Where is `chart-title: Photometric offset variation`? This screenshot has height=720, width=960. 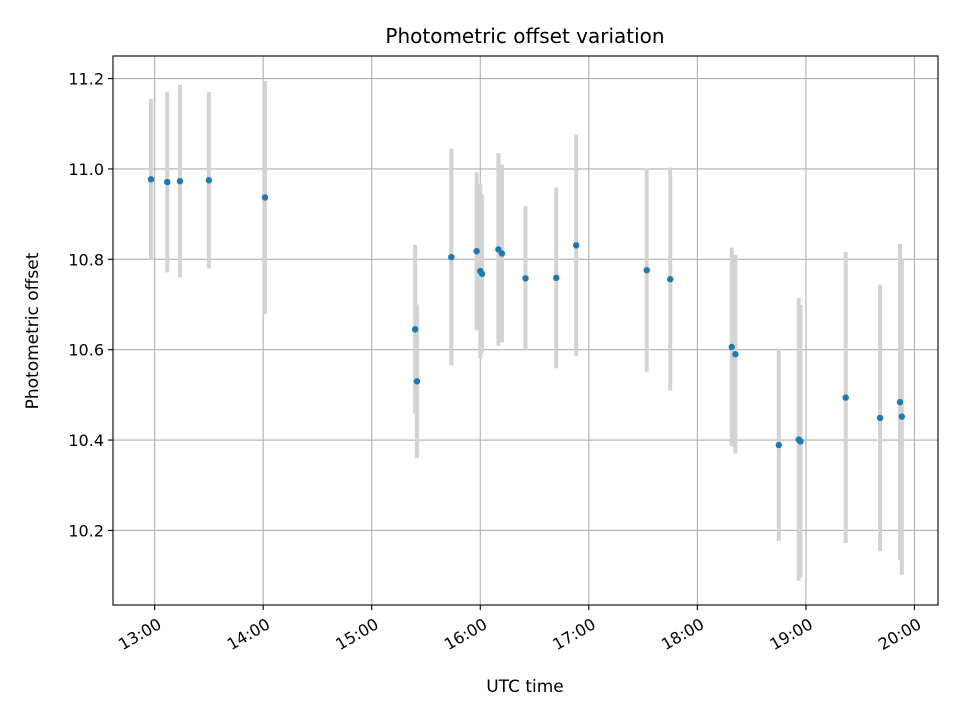
chart-title: Photometric offset variation is located at coordinates (524, 36).